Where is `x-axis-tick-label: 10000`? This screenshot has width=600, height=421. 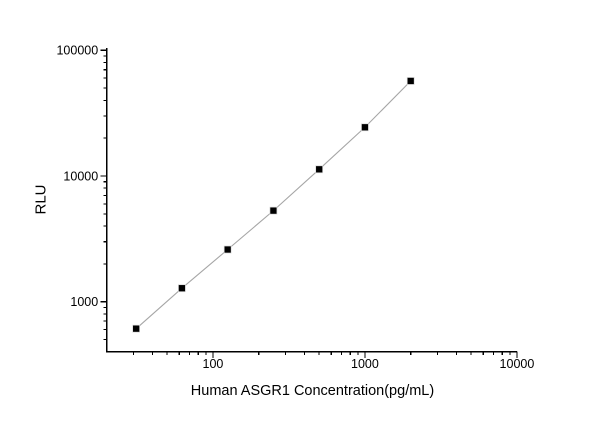
x-axis-tick-label: 10000 is located at coordinates (517, 364).